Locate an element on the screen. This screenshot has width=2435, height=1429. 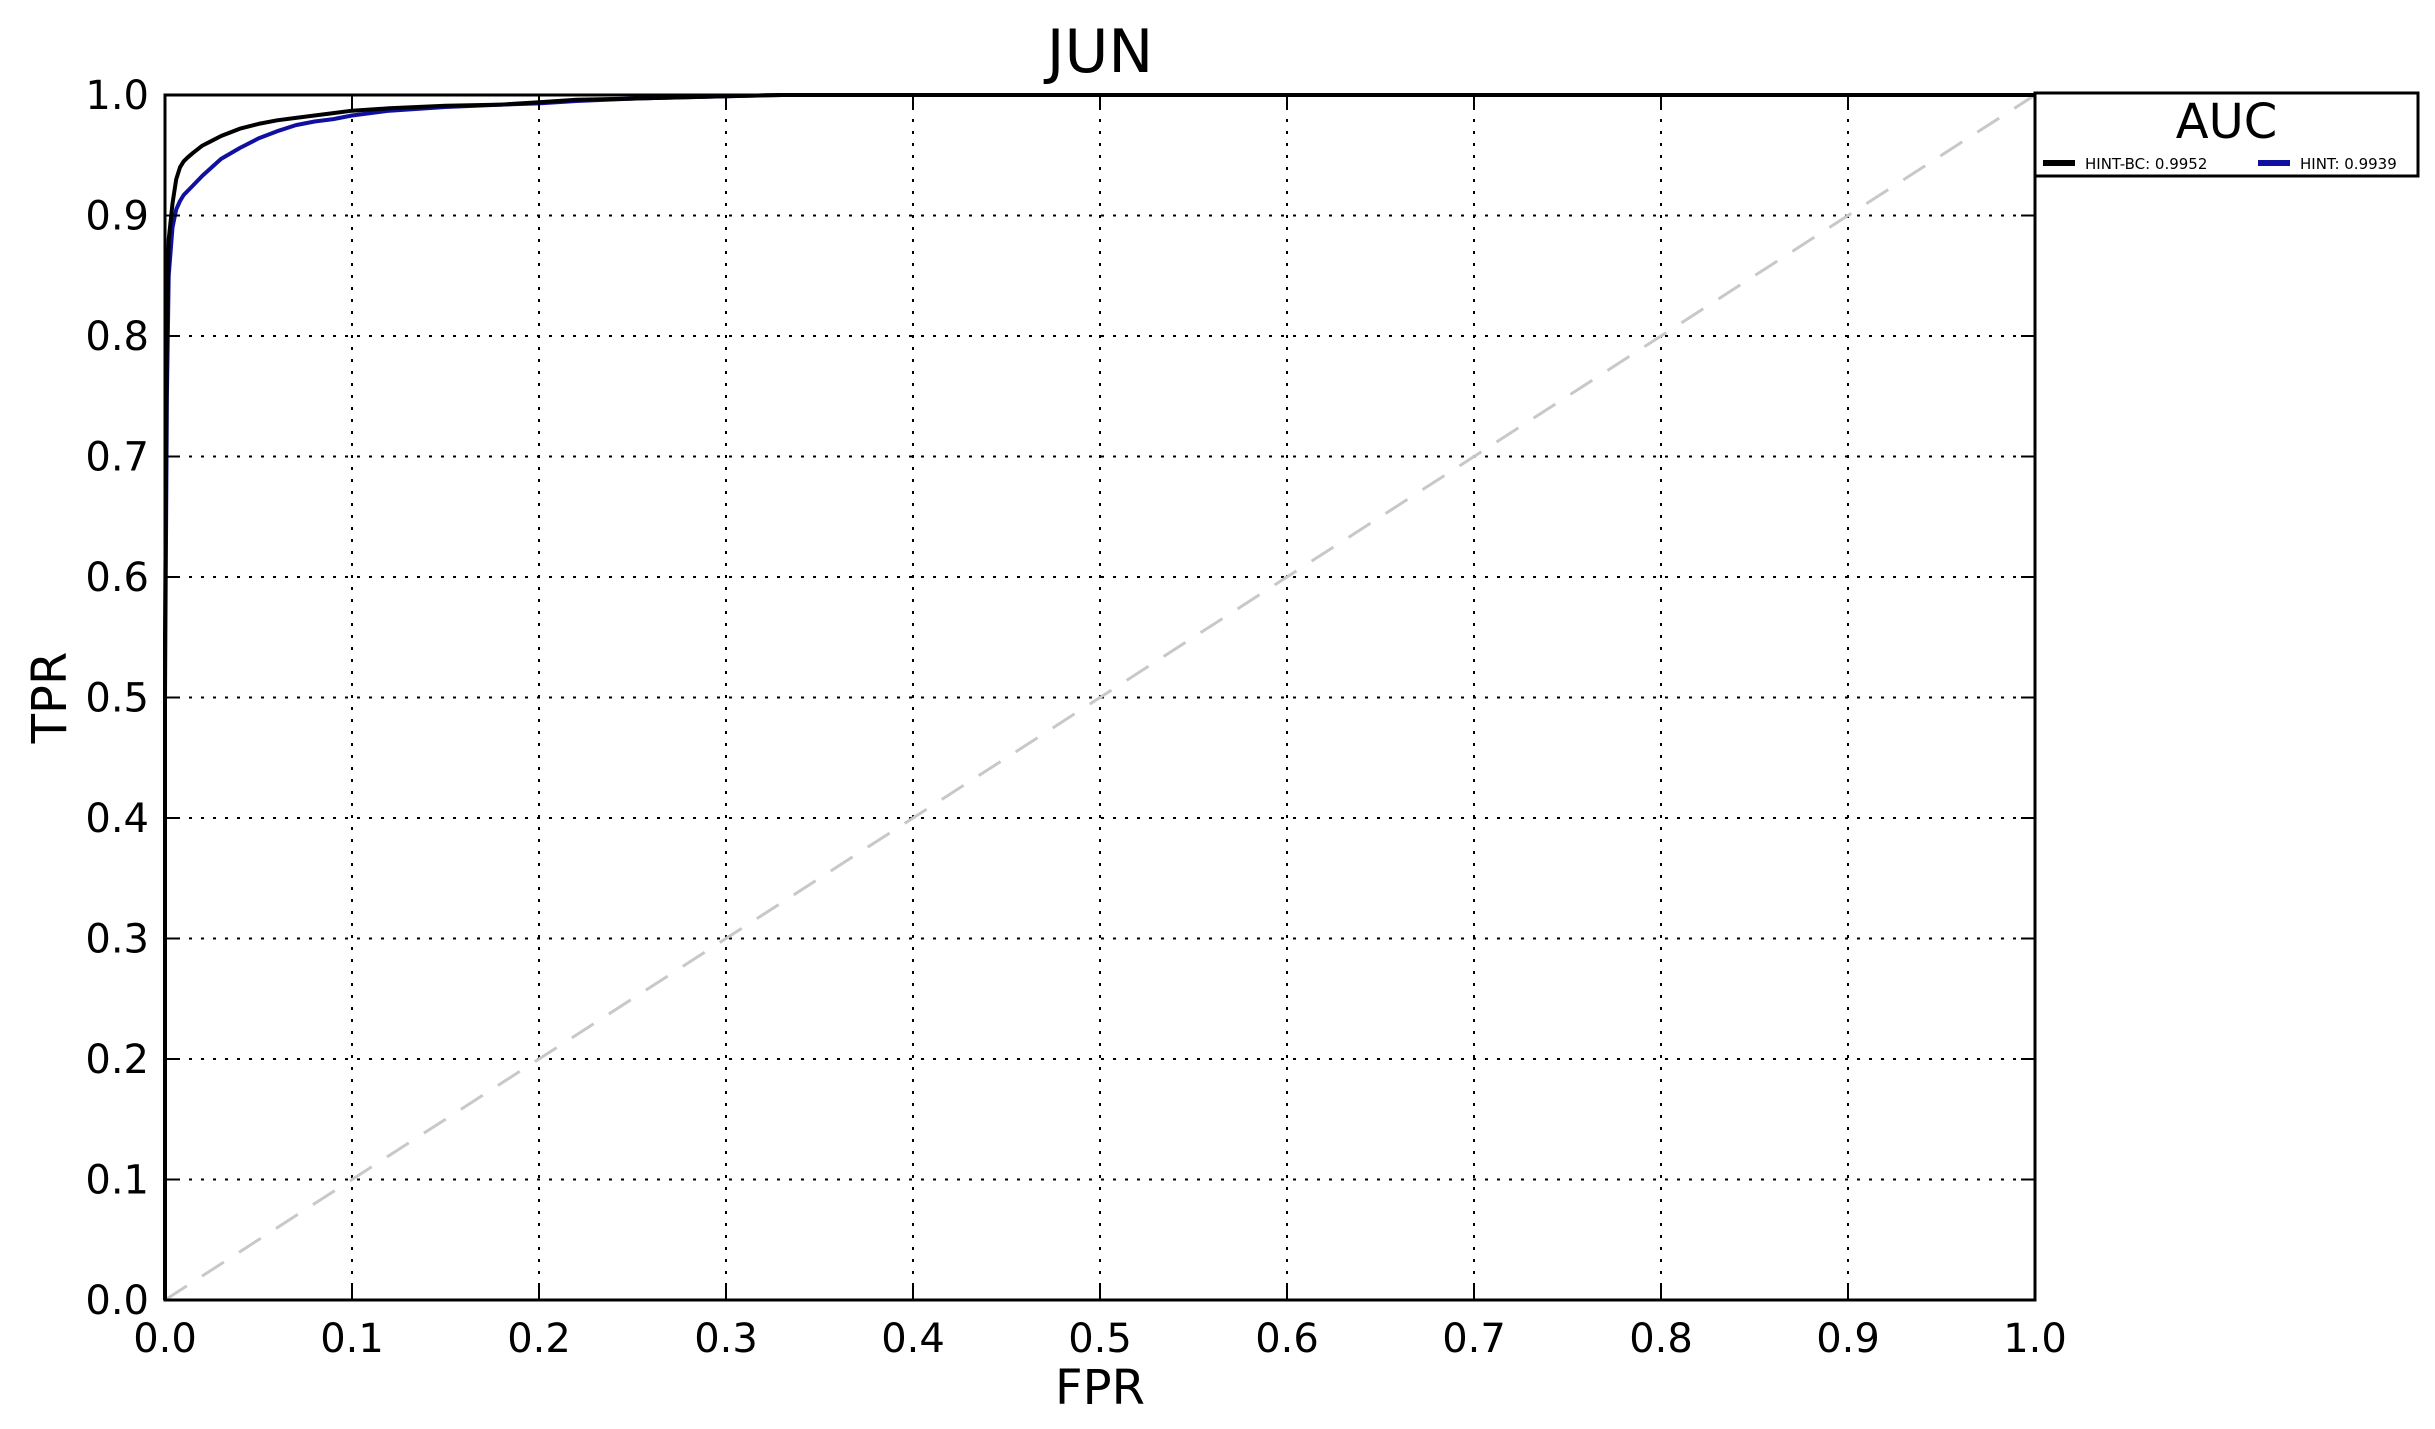
x-tick-label: 0.1 is located at coordinates (352, 1339).